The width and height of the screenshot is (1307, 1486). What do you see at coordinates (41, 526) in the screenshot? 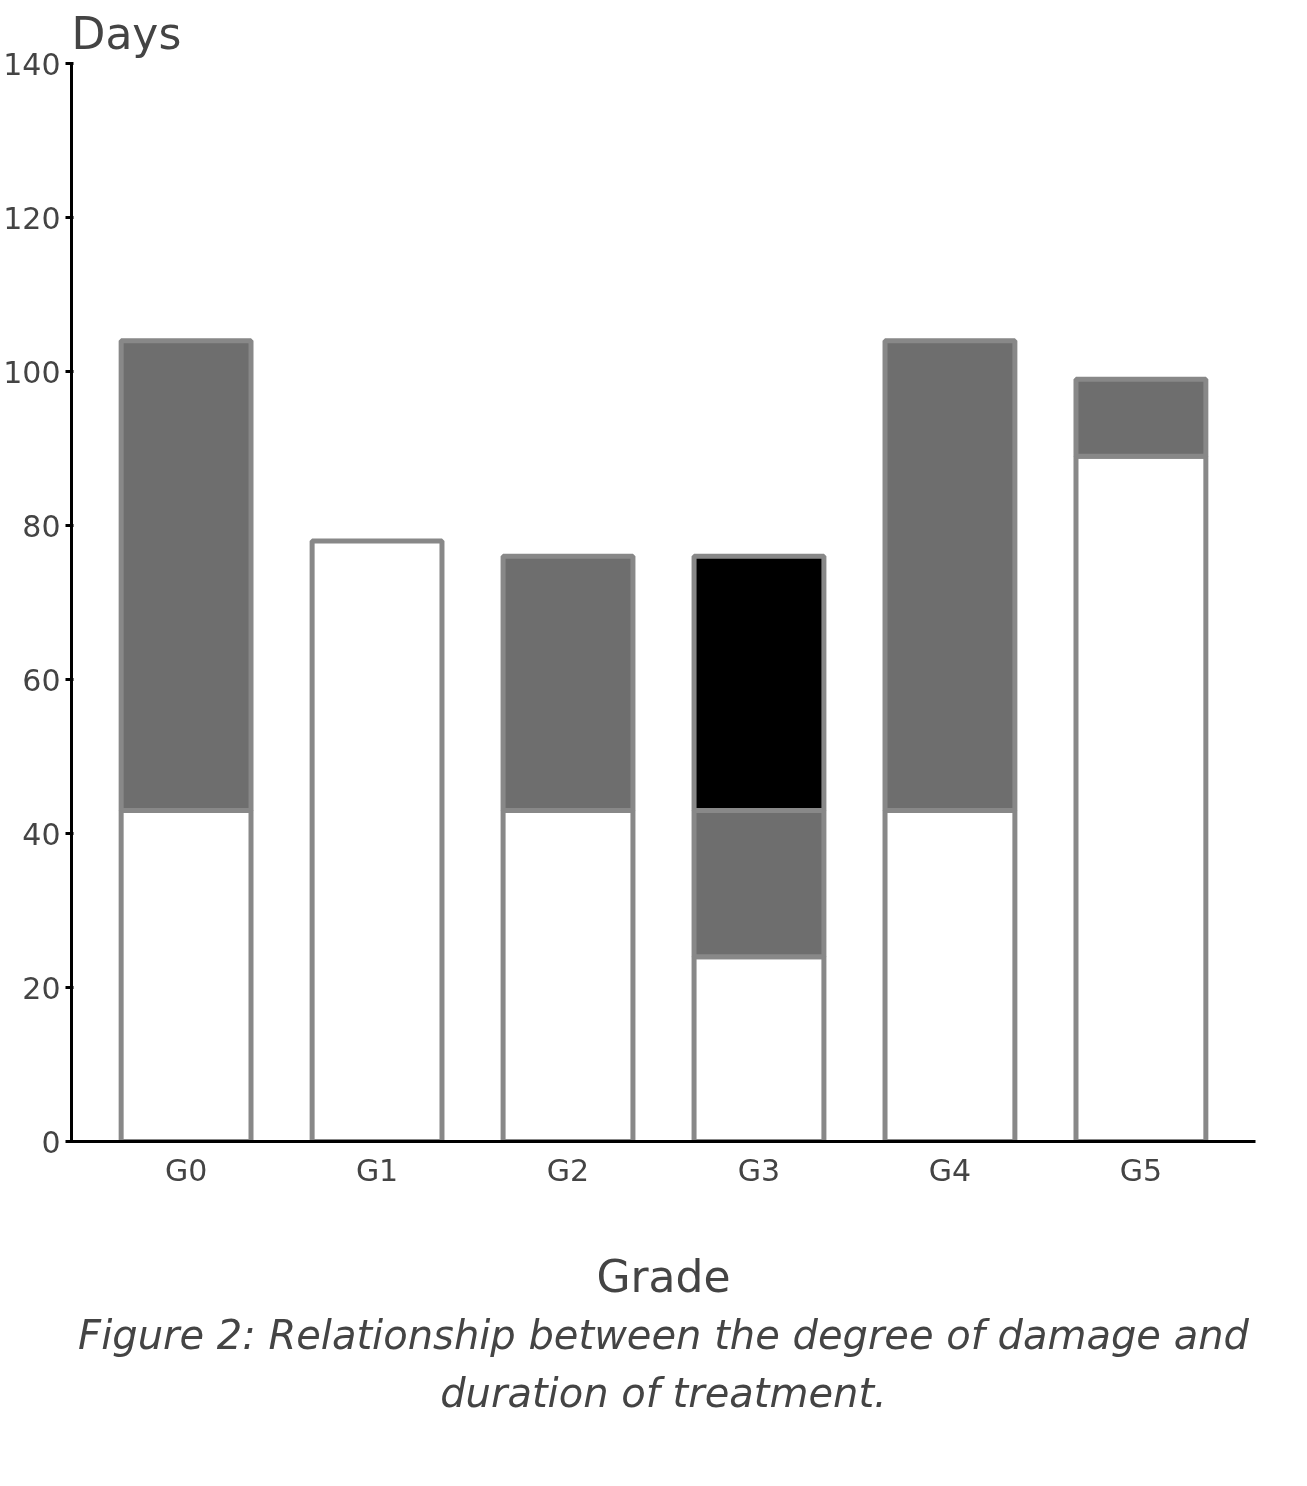
I see `y-tick-label: 80` at bounding box center [41, 526].